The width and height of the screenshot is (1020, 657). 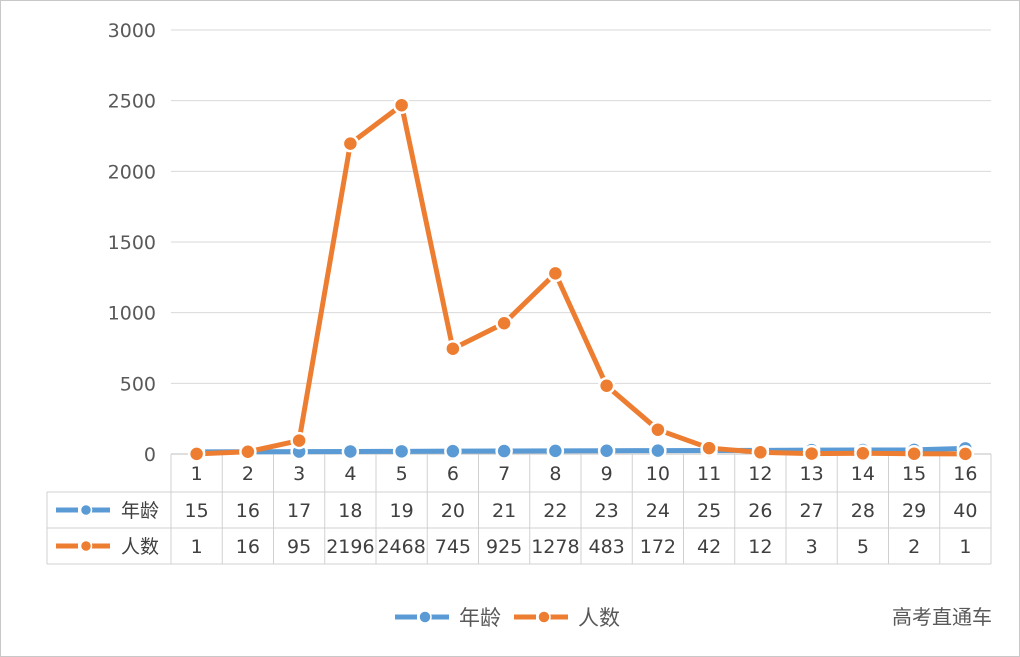 What do you see at coordinates (299, 547) in the screenshot?
I see `table-cell-value: 95` at bounding box center [299, 547].